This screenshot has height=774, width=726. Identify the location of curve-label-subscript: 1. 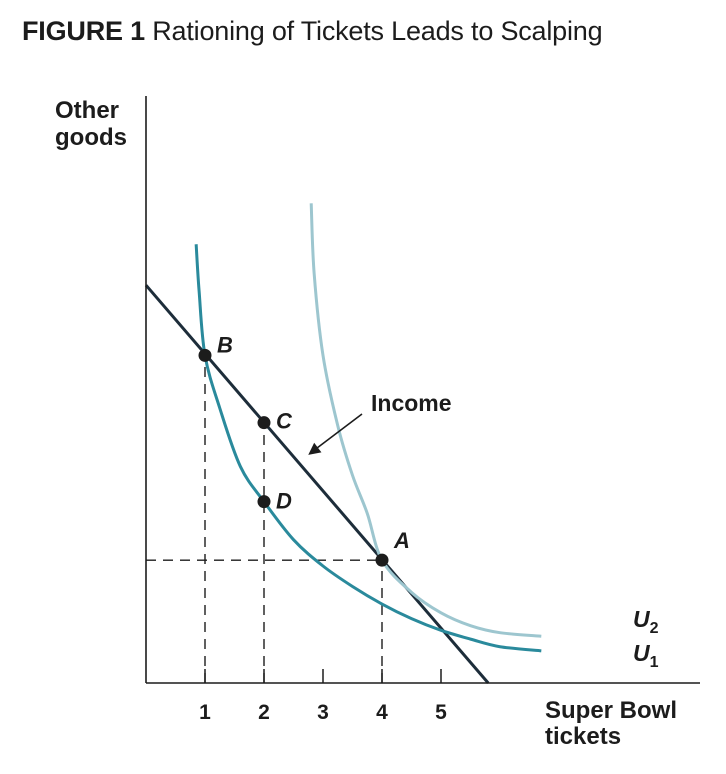
(654, 662).